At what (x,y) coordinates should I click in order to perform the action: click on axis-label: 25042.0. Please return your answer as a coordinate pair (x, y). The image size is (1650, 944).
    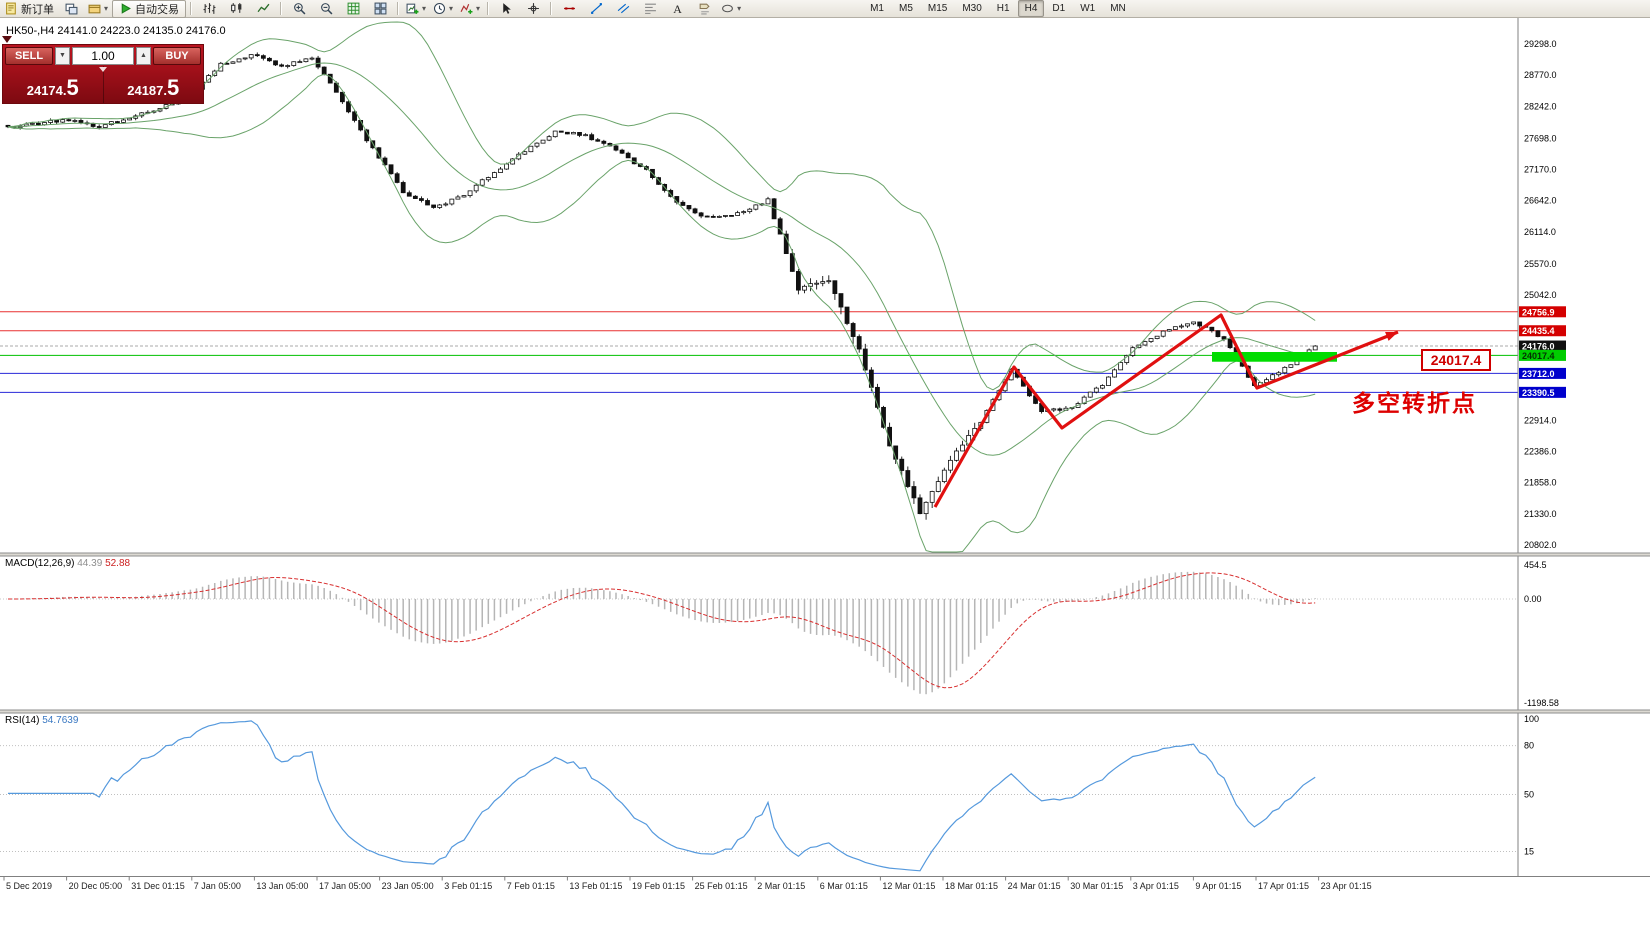
    Looking at the image, I should click on (1540, 295).